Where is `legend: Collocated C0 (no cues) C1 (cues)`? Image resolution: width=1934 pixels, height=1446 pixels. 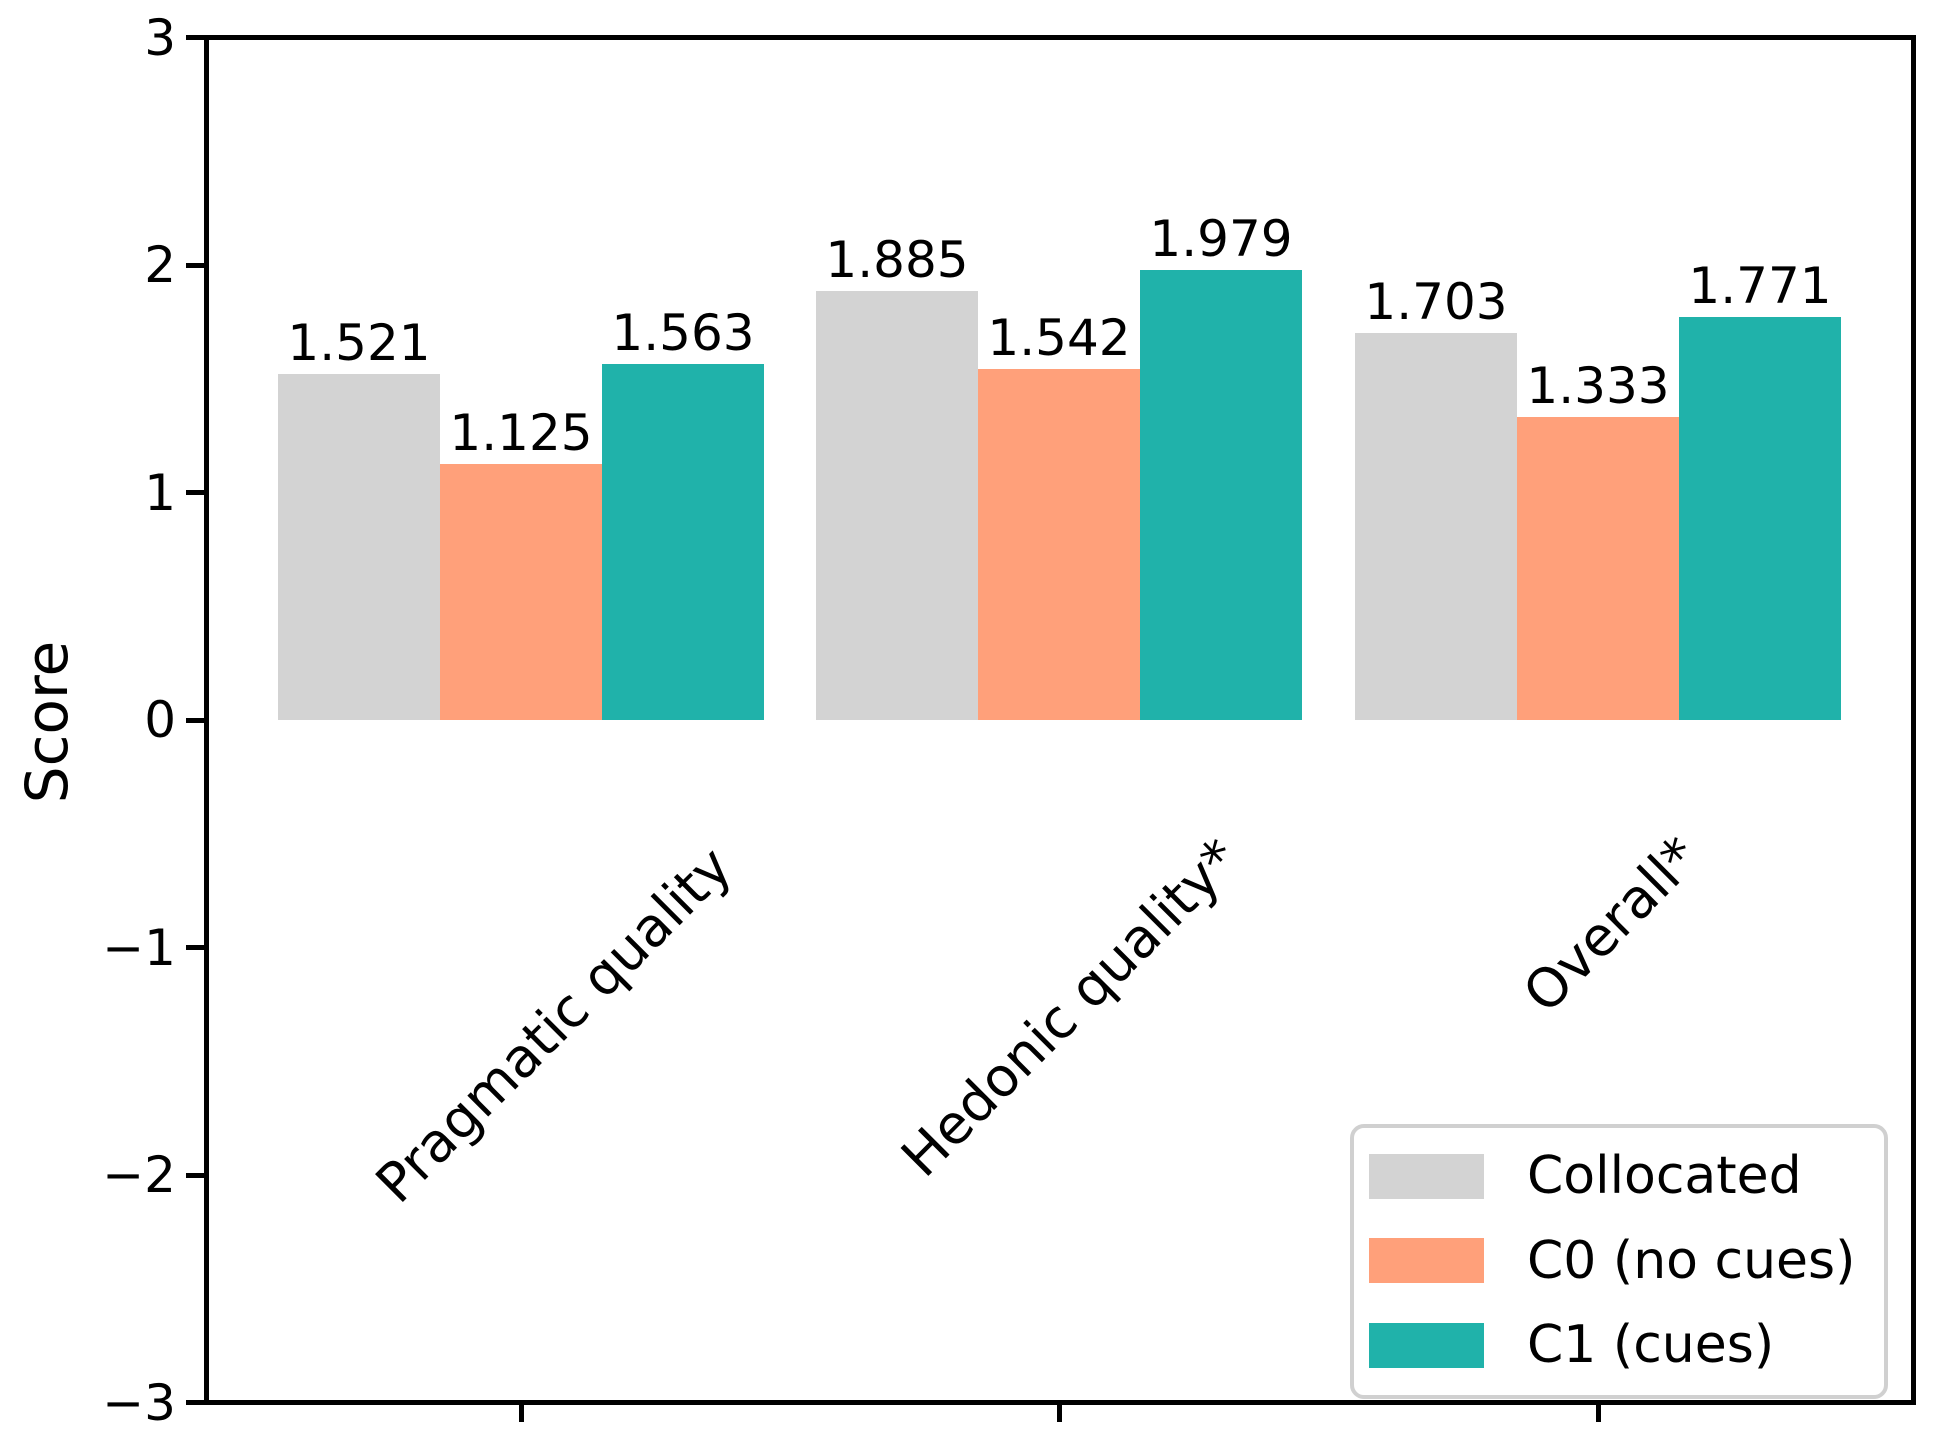 legend: Collocated C0 (no cues) C1 (cues) is located at coordinates (1619, 1261).